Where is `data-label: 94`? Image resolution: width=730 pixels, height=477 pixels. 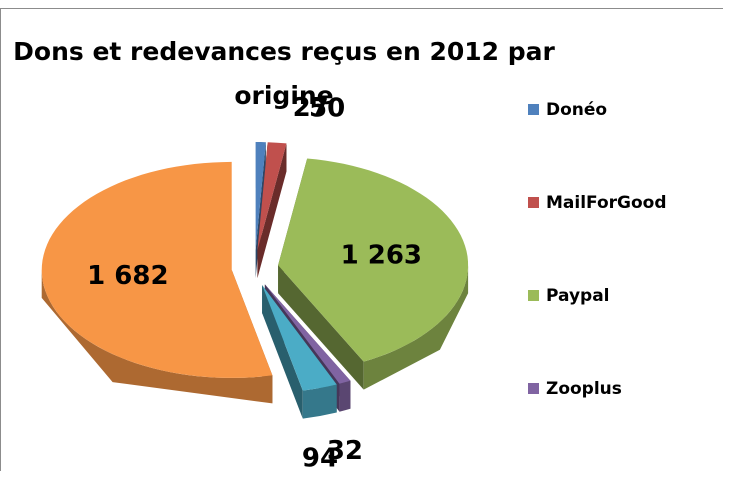 data-label: 94 is located at coordinates (320, 458).